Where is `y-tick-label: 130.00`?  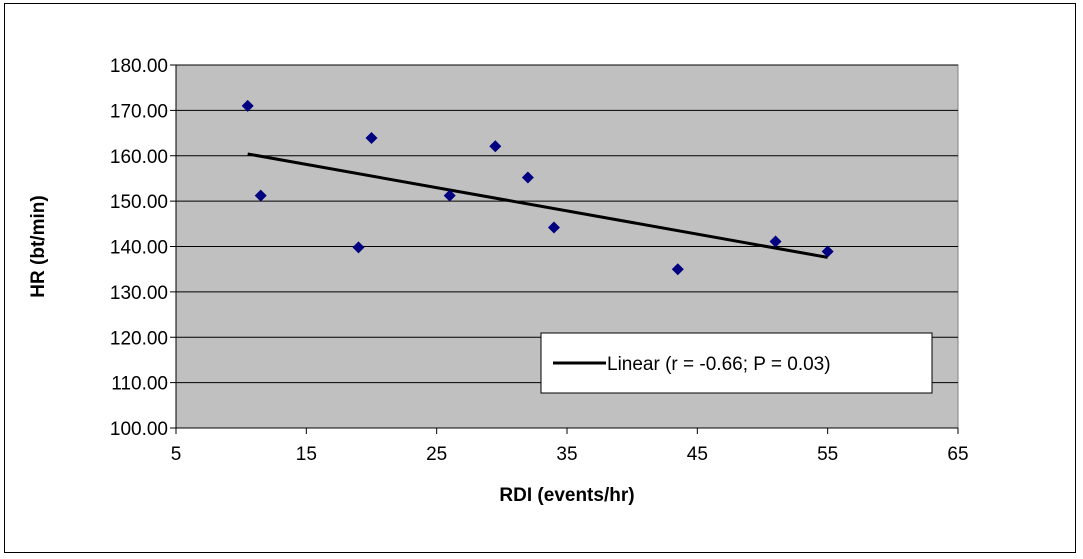 y-tick-label: 130.00 is located at coordinates (139, 293).